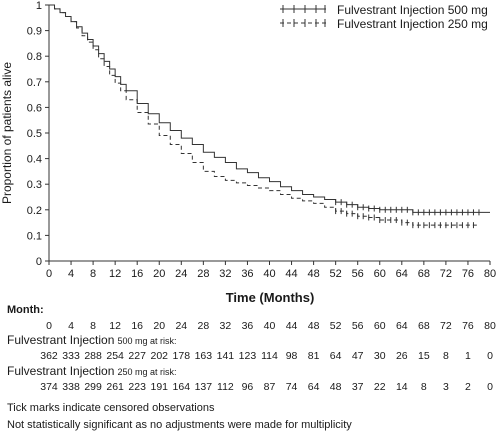 This screenshot has height=434, width=500. What do you see at coordinates (39, 262) in the screenshot?
I see `y-tick-label: 0` at bounding box center [39, 262].